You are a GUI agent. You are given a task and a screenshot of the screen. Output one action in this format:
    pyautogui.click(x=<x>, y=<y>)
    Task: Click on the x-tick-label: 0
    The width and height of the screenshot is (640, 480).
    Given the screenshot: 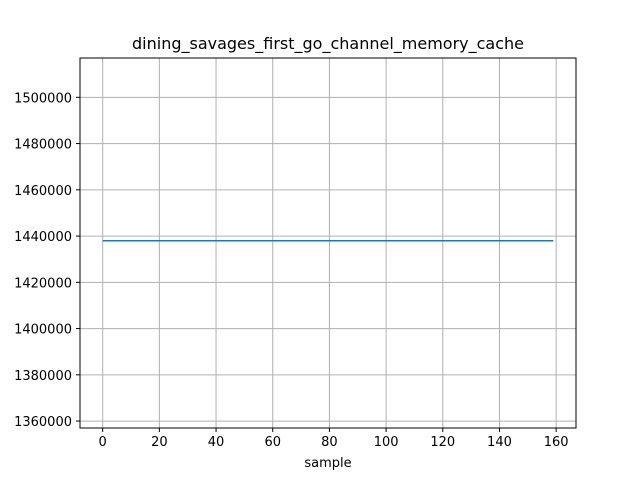 What is the action you would take?
    pyautogui.click(x=103, y=442)
    